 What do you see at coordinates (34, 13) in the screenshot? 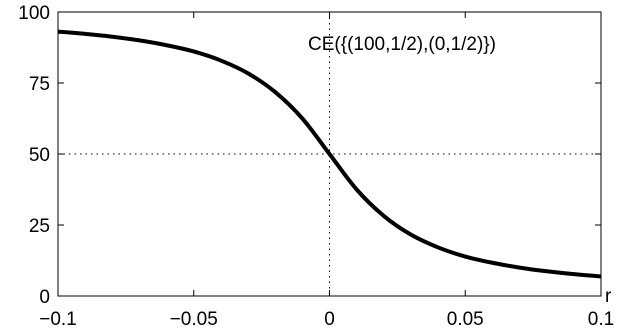
I see `y-tick-label: 100` at bounding box center [34, 13].